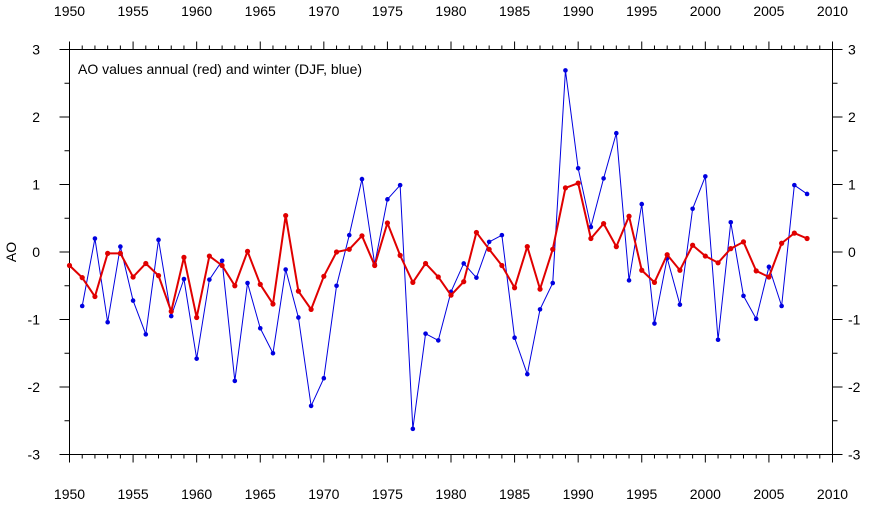 This screenshot has width=880, height=506. What do you see at coordinates (260, 11) in the screenshot?
I see `x-tick-label-top: 1965` at bounding box center [260, 11].